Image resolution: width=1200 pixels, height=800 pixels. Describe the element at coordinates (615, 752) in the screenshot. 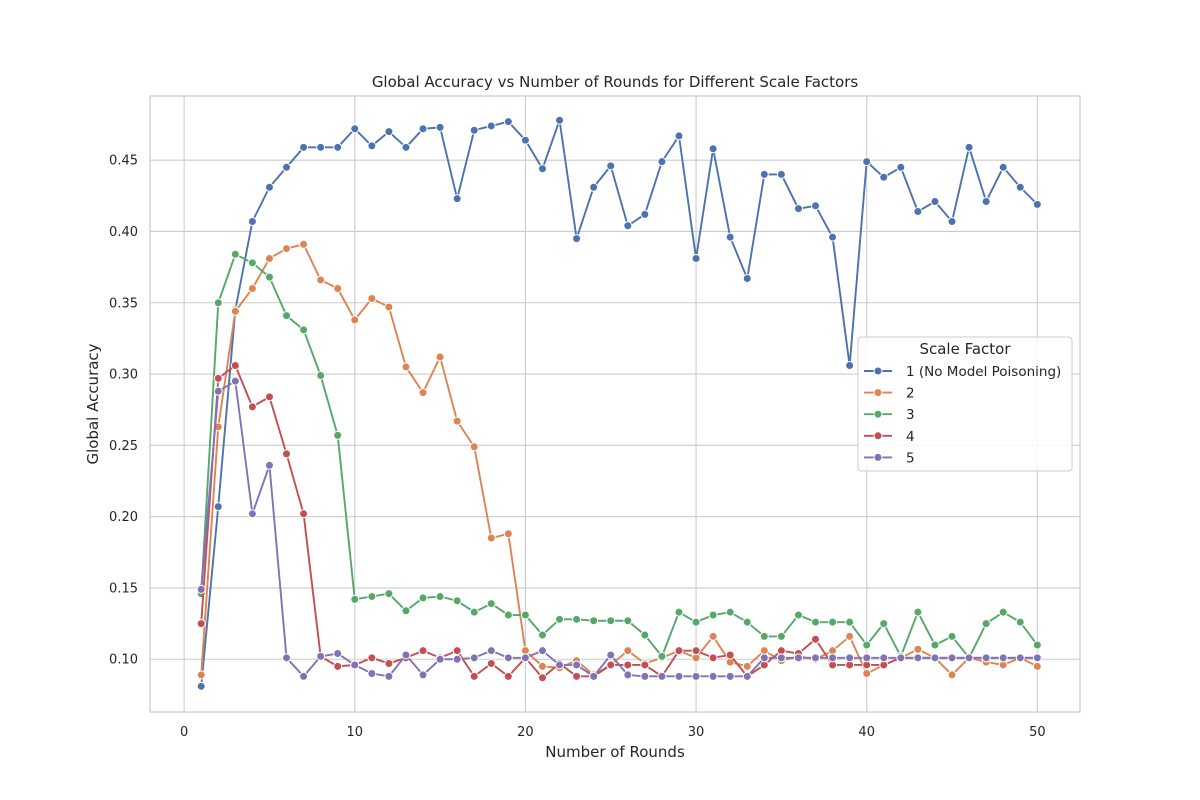

I see `x-axis-label: Number of Rounds` at that location.